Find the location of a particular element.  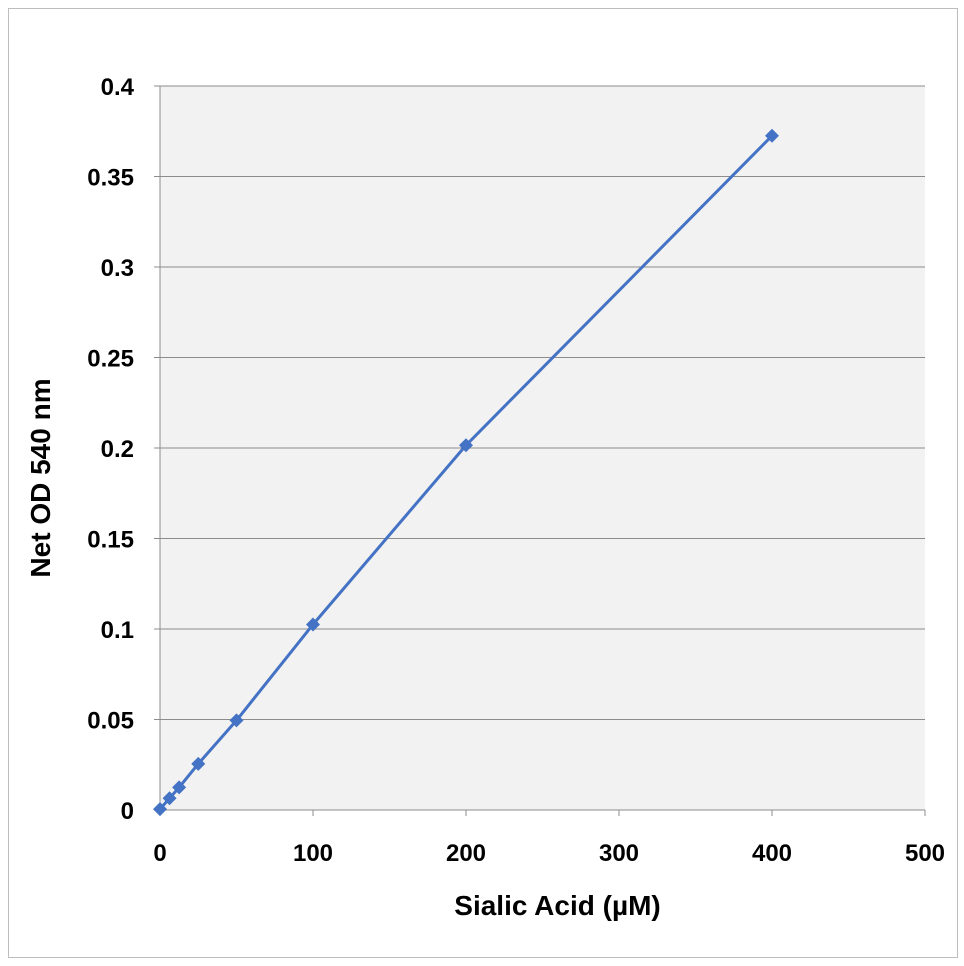

y-tick-label: 0.4 is located at coordinates (118, 87).